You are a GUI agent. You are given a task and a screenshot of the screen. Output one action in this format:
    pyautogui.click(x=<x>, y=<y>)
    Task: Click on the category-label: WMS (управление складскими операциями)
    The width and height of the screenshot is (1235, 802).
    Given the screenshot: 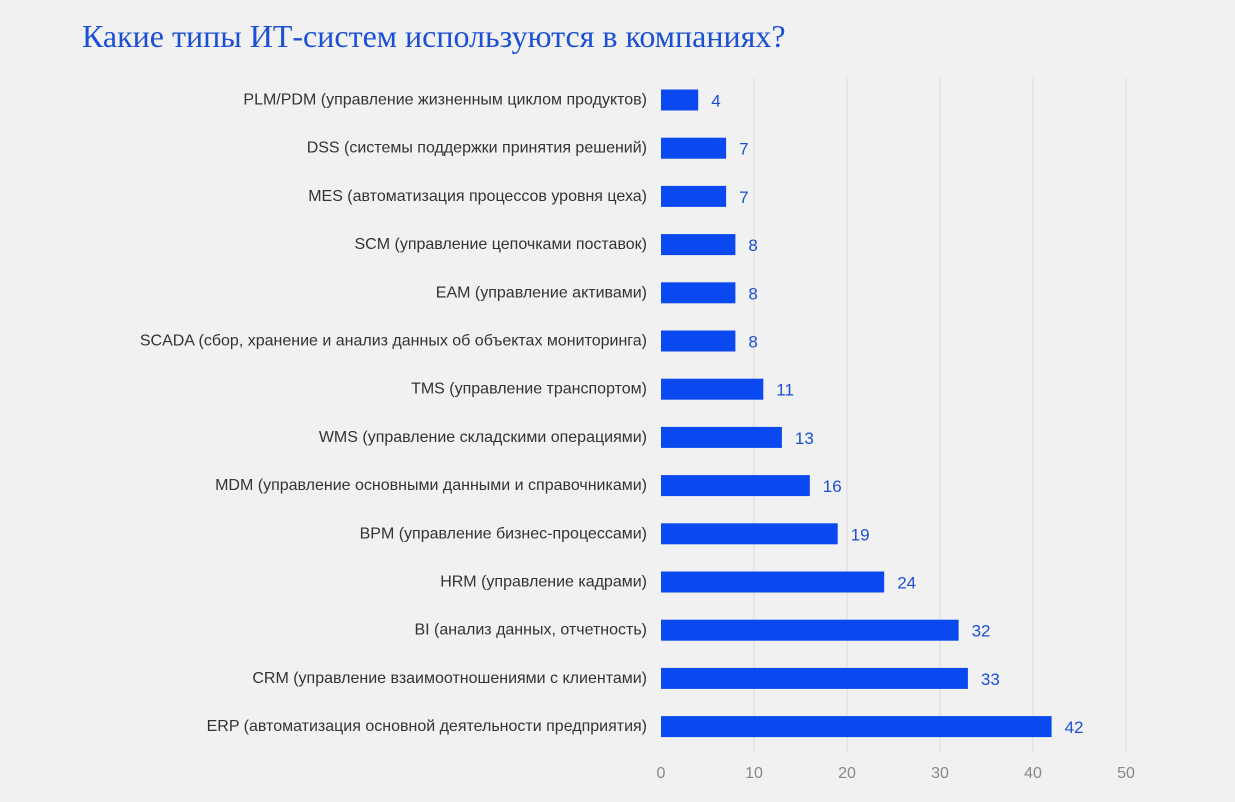 What is the action you would take?
    pyautogui.click(x=483, y=437)
    